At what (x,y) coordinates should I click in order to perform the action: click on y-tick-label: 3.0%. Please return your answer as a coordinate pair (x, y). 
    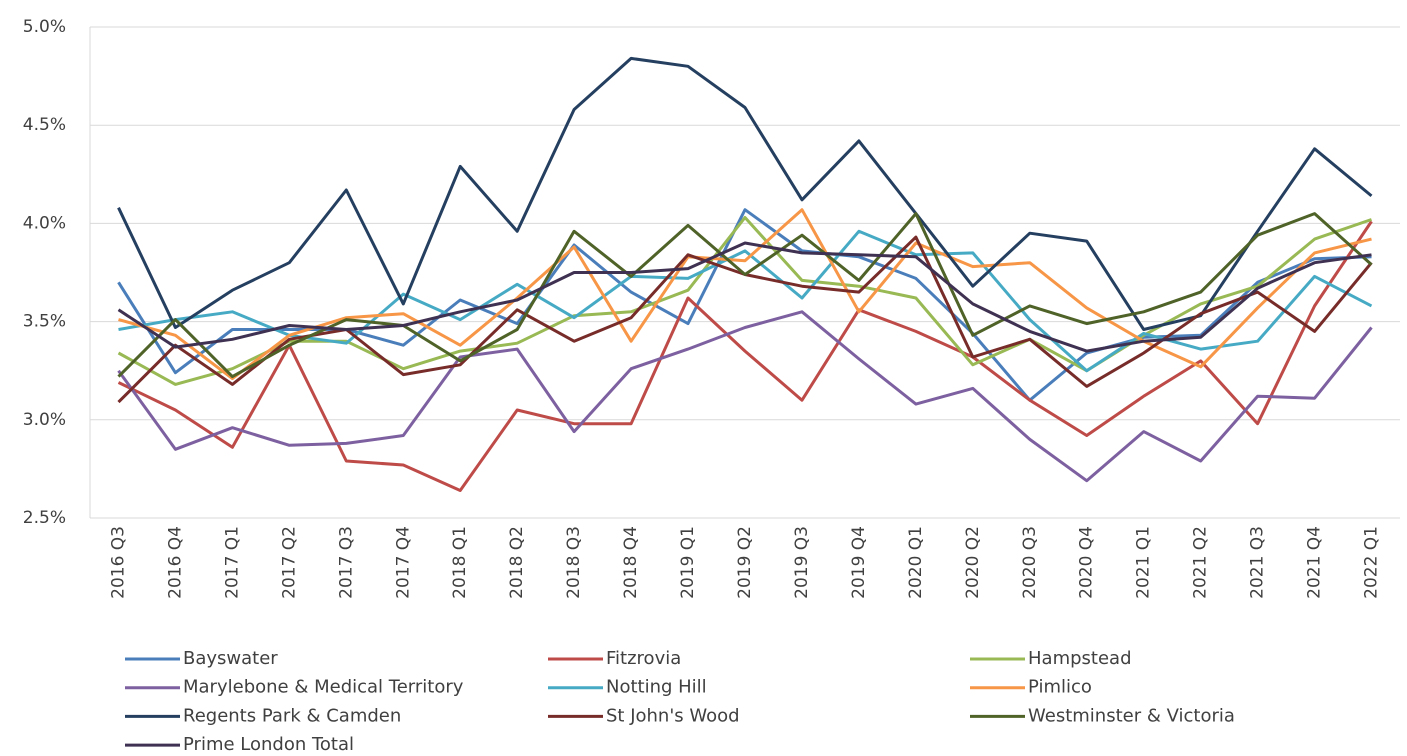
    Looking at the image, I should click on (44, 420).